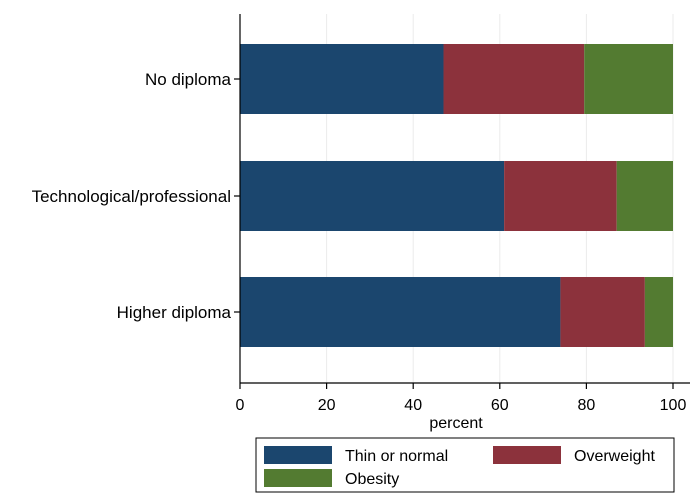  What do you see at coordinates (587, 405) in the screenshot?
I see `x-tick-label-80: 80` at bounding box center [587, 405].